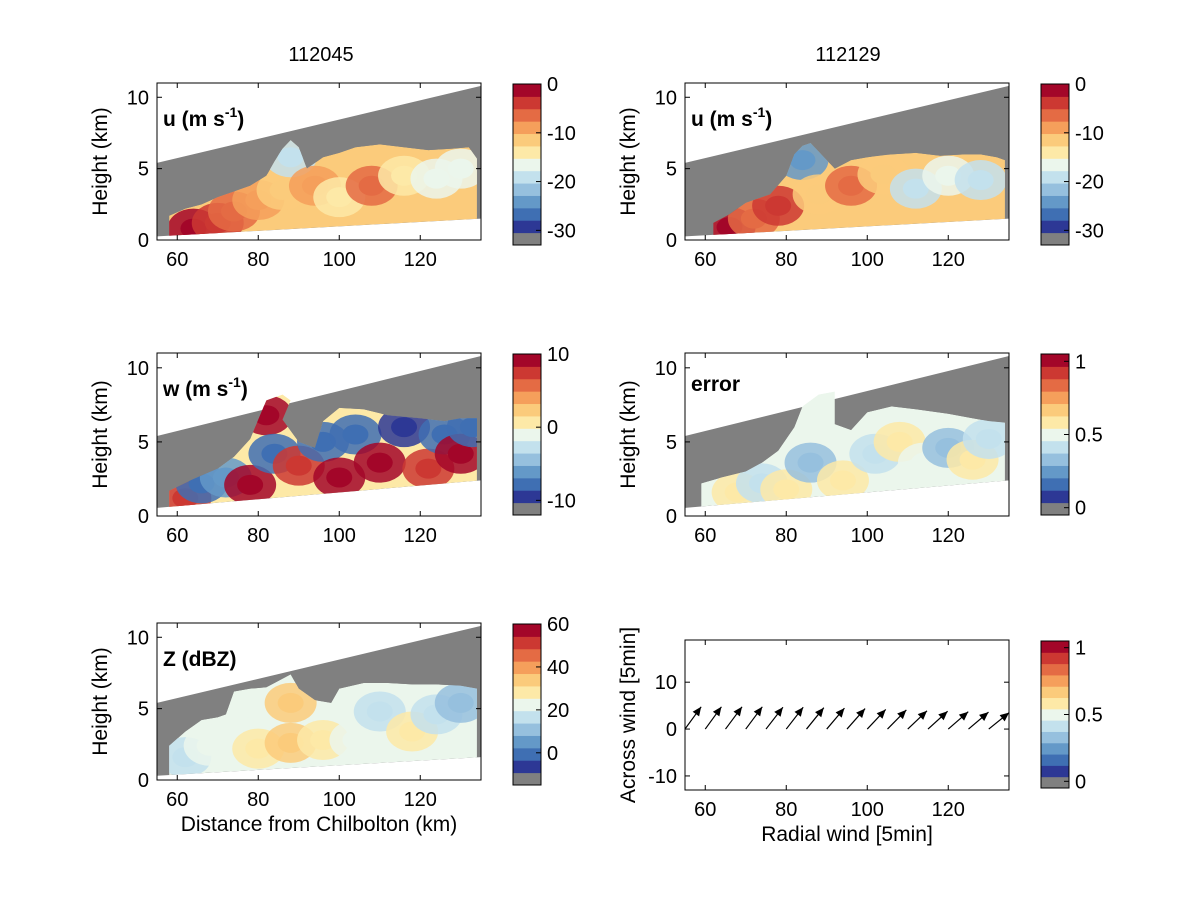 This screenshot has width=1200, height=900. Describe the element at coordinates (671, 730) in the screenshot. I see `y-tick-label: 0` at that location.